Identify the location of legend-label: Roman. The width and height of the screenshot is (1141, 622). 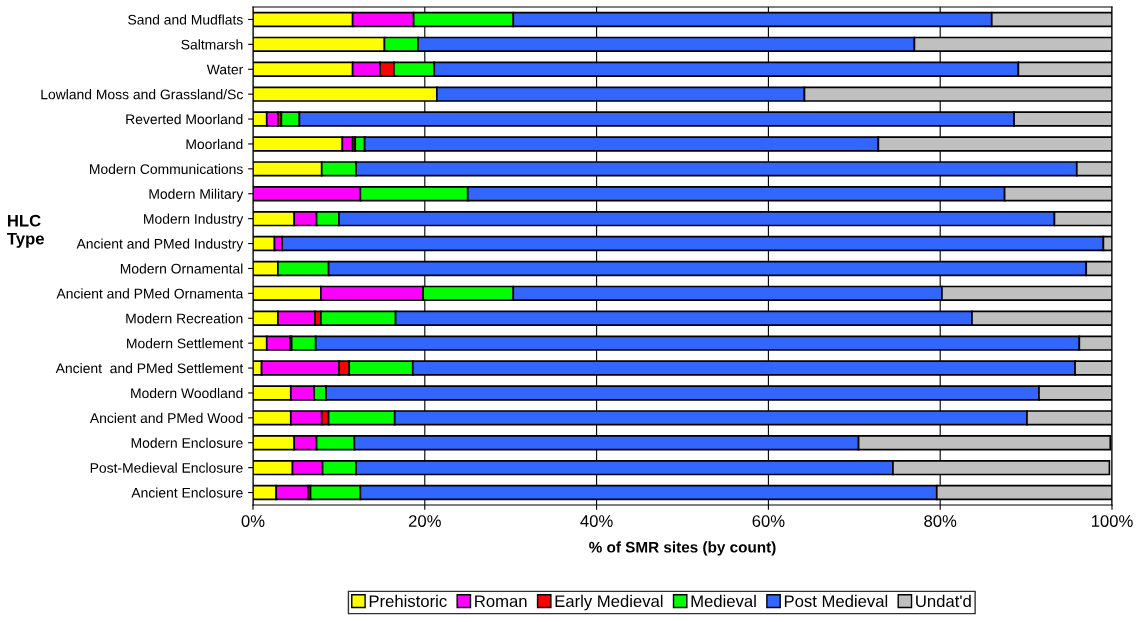
(501, 601).